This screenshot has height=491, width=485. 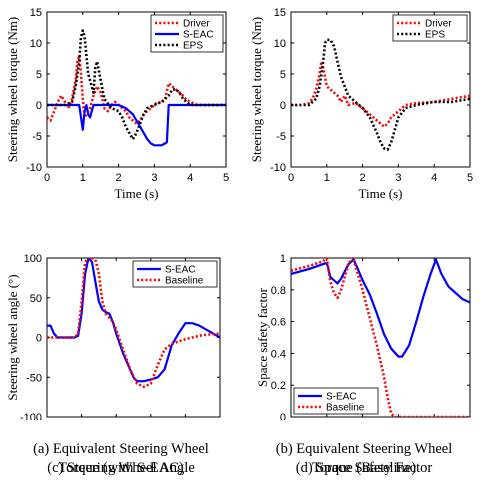 I want to click on chart-c-plot-area, so click(x=133, y=323).